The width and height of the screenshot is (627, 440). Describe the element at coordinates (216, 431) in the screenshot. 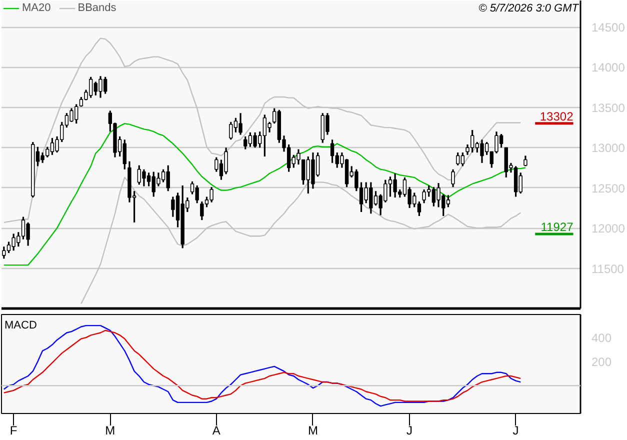

I see `x-tick-label: A` at that location.